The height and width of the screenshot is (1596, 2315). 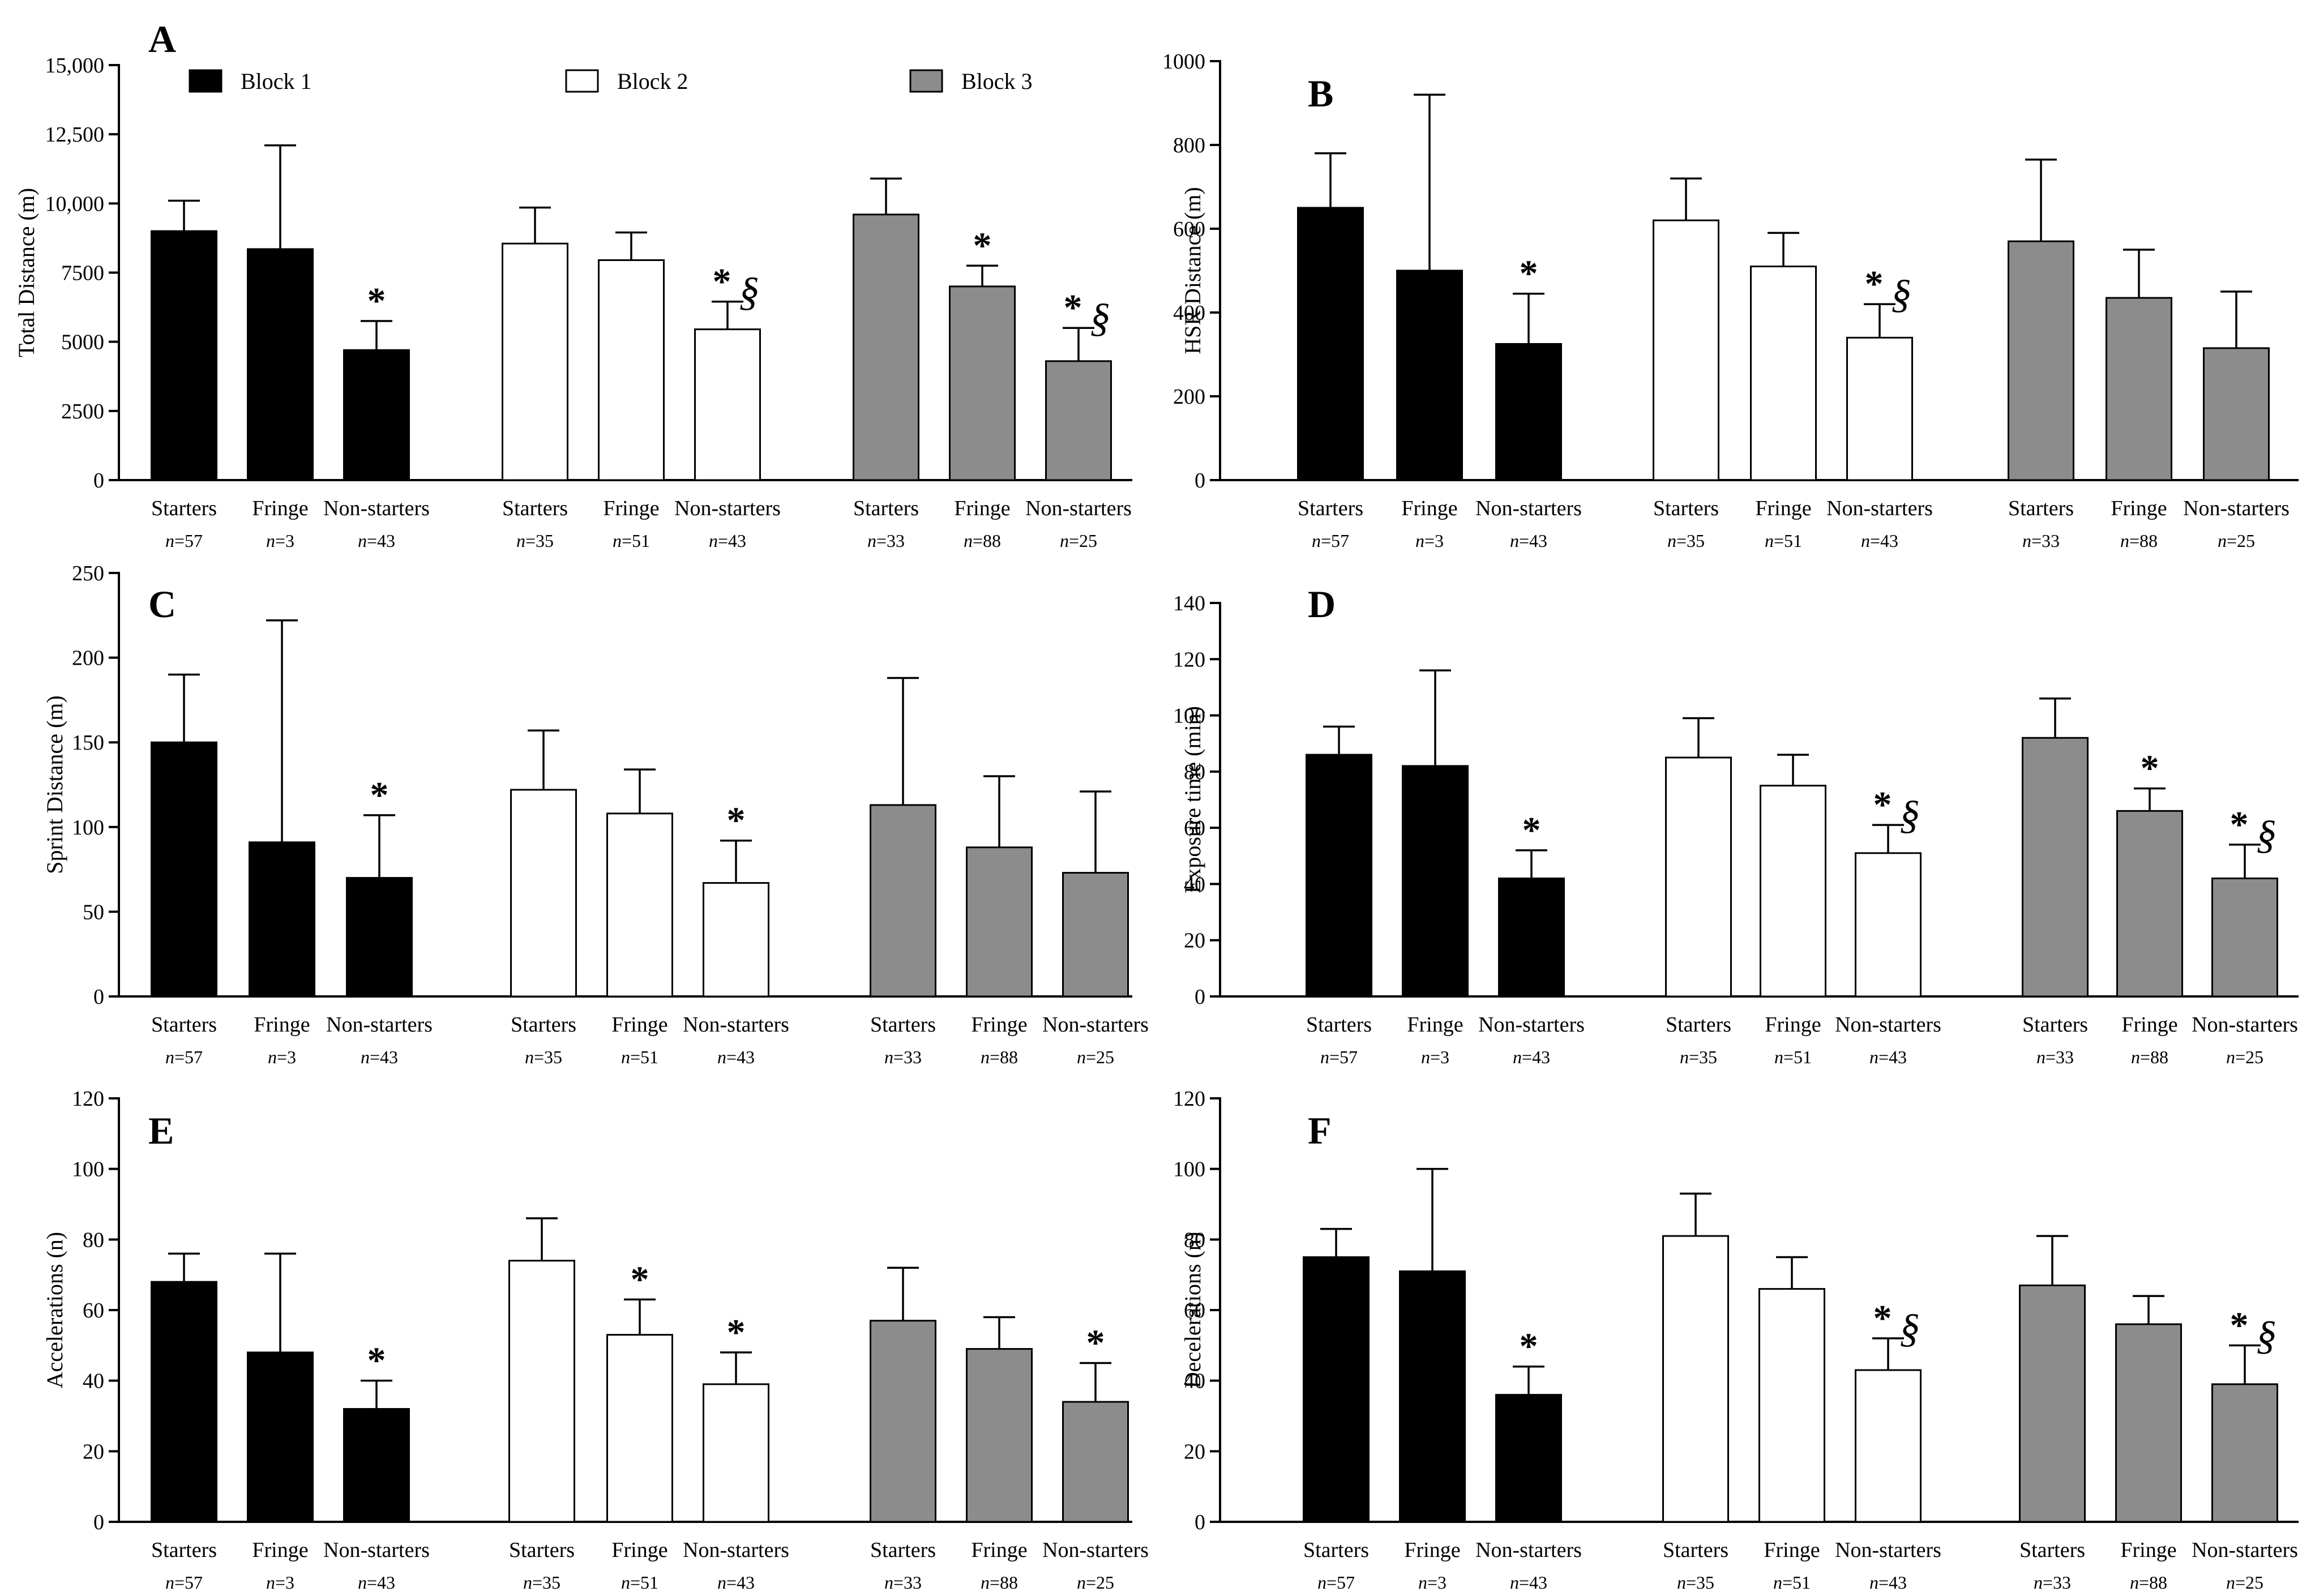 I want to click on y-tick-label: 250, so click(x=88, y=573).